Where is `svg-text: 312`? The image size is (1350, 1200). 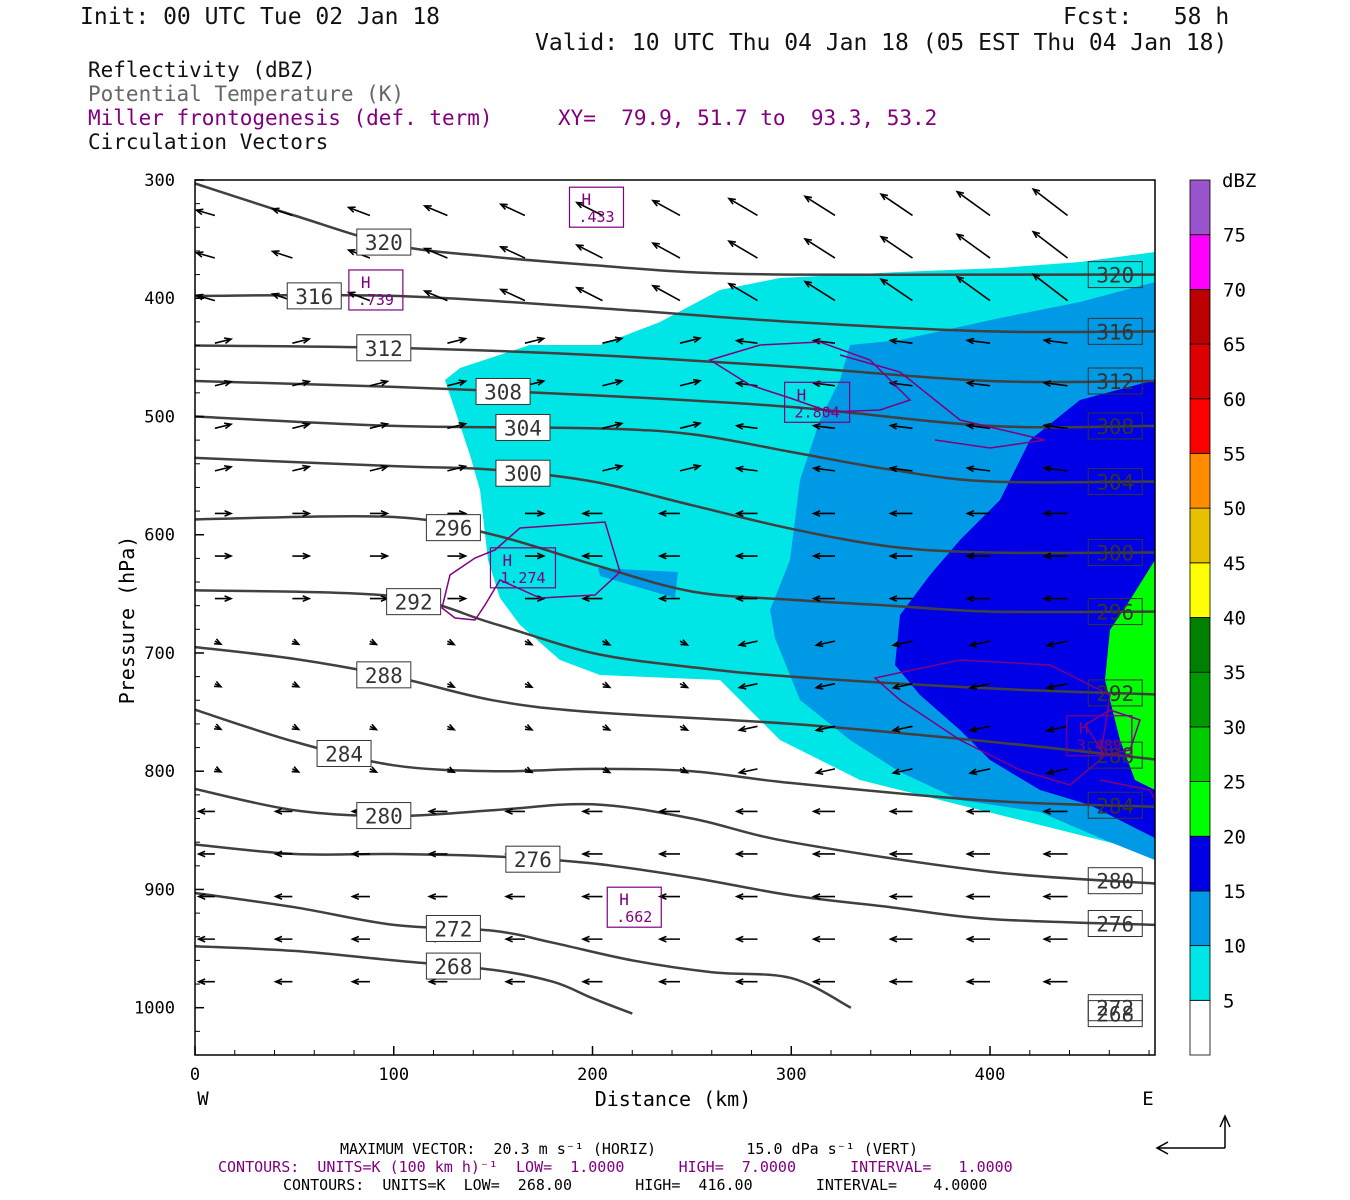
svg-text: 312 is located at coordinates (384, 349).